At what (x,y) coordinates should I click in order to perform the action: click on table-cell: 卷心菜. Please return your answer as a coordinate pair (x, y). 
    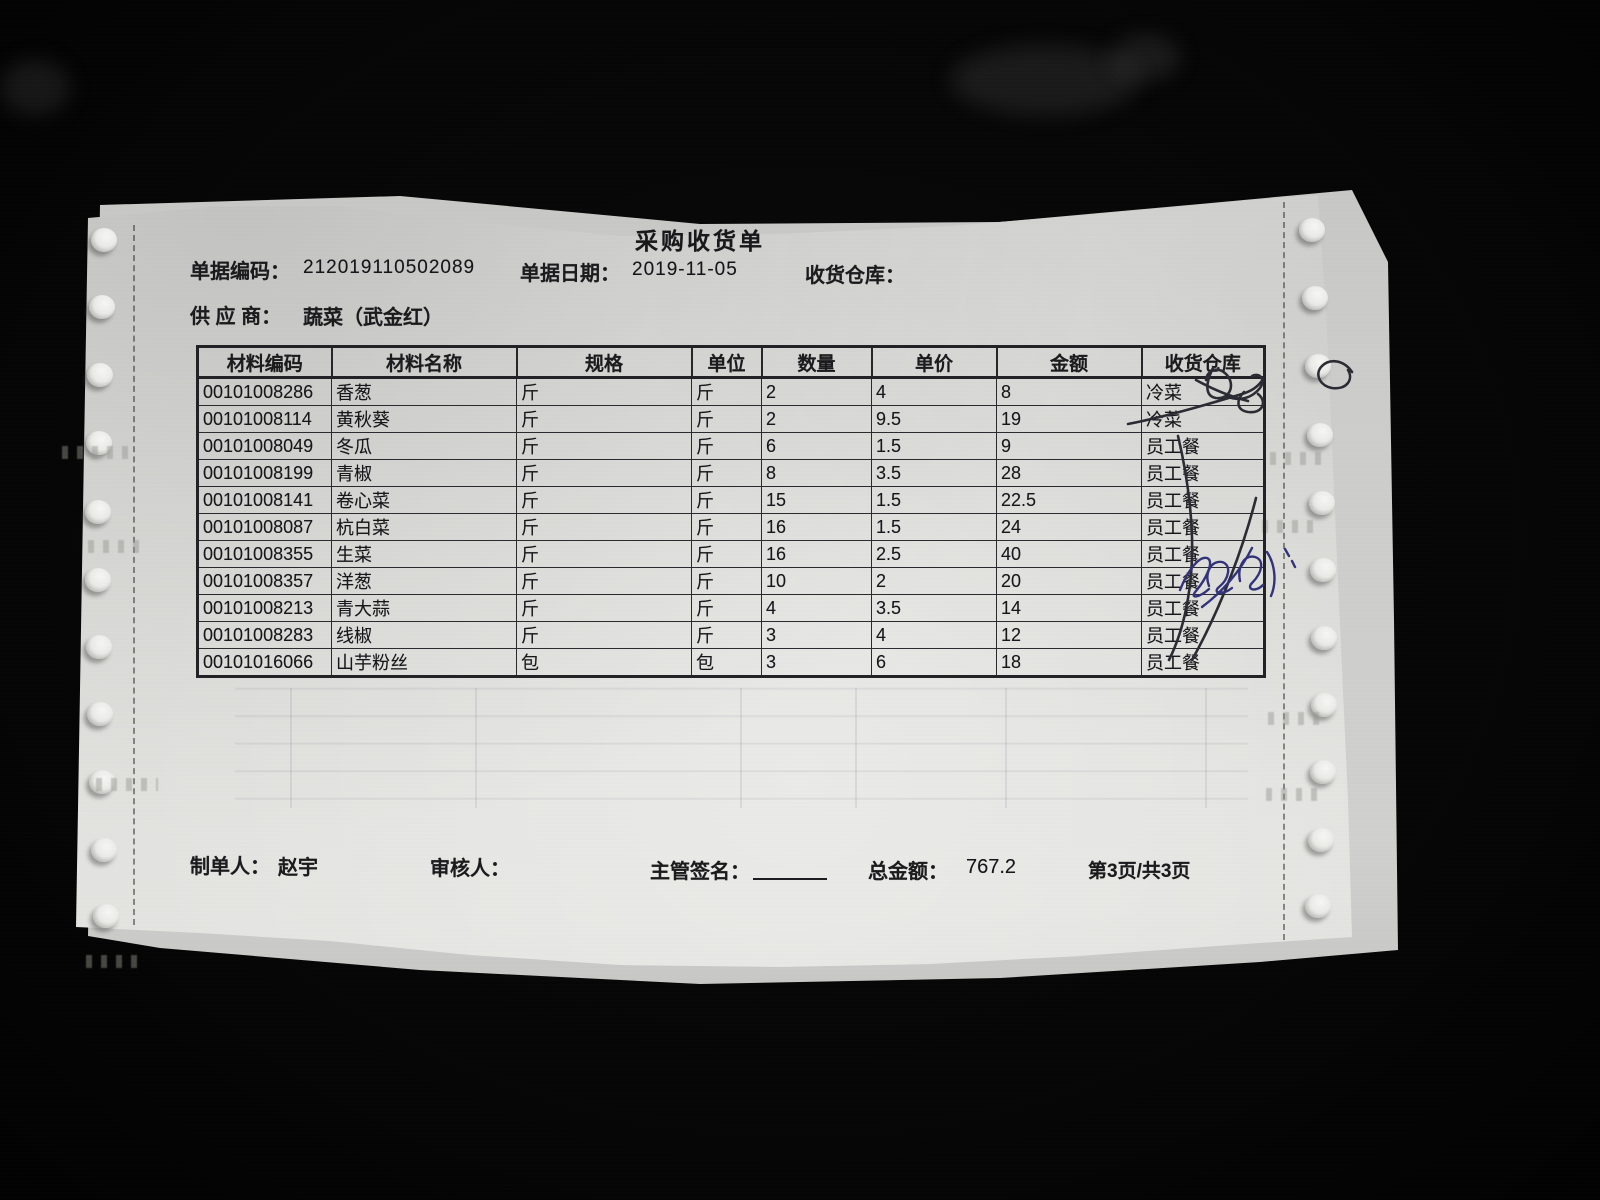
    Looking at the image, I should click on (424, 500).